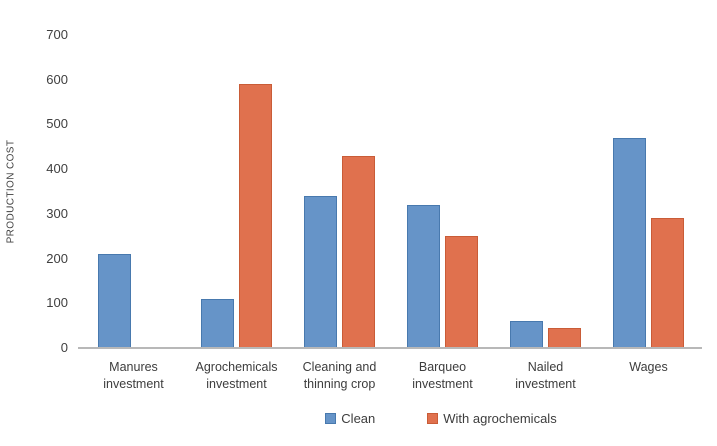 The height and width of the screenshot is (446, 717). Describe the element at coordinates (133, 376) in the screenshot. I see `x-axis-category-label: Manures investment` at that location.